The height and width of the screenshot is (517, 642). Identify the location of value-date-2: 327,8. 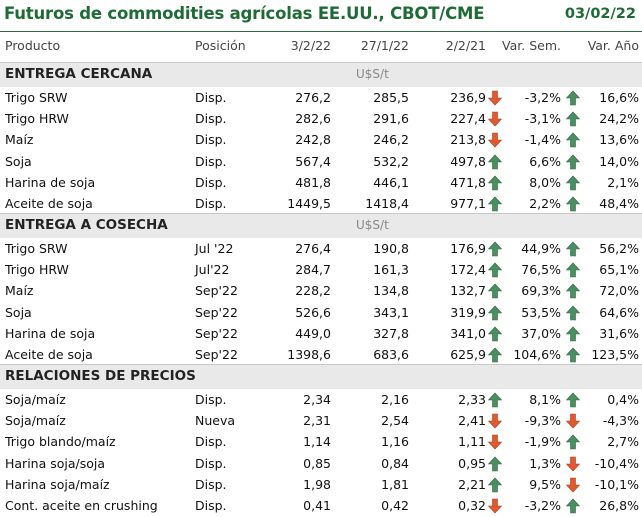
(391, 333).